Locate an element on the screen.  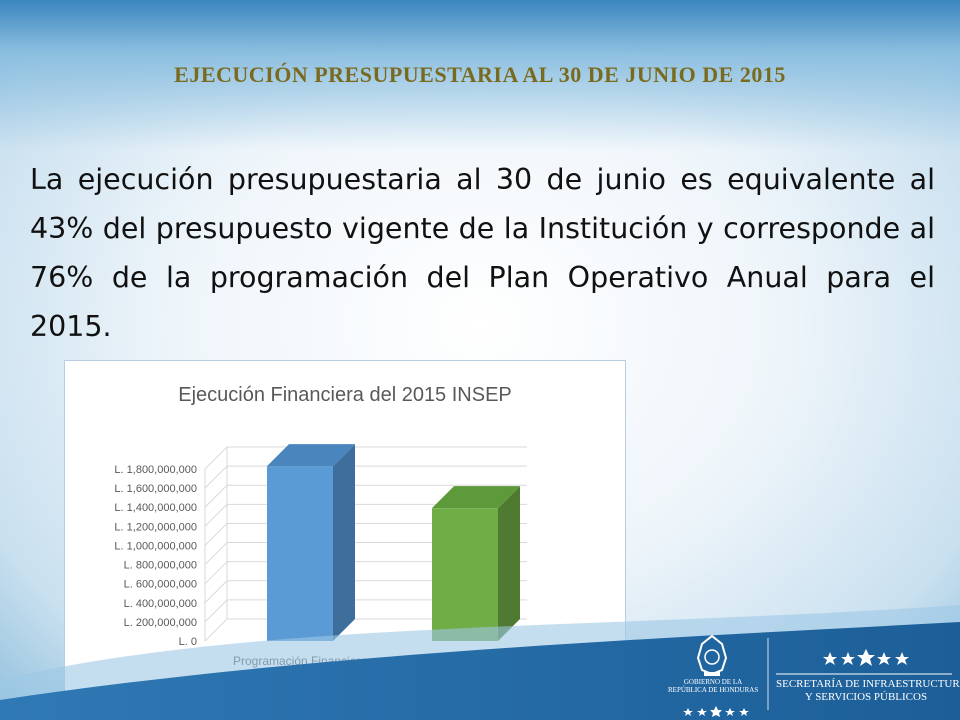
chart-title: Ejecución Financiera del 2015 INSEP is located at coordinates (345, 395).